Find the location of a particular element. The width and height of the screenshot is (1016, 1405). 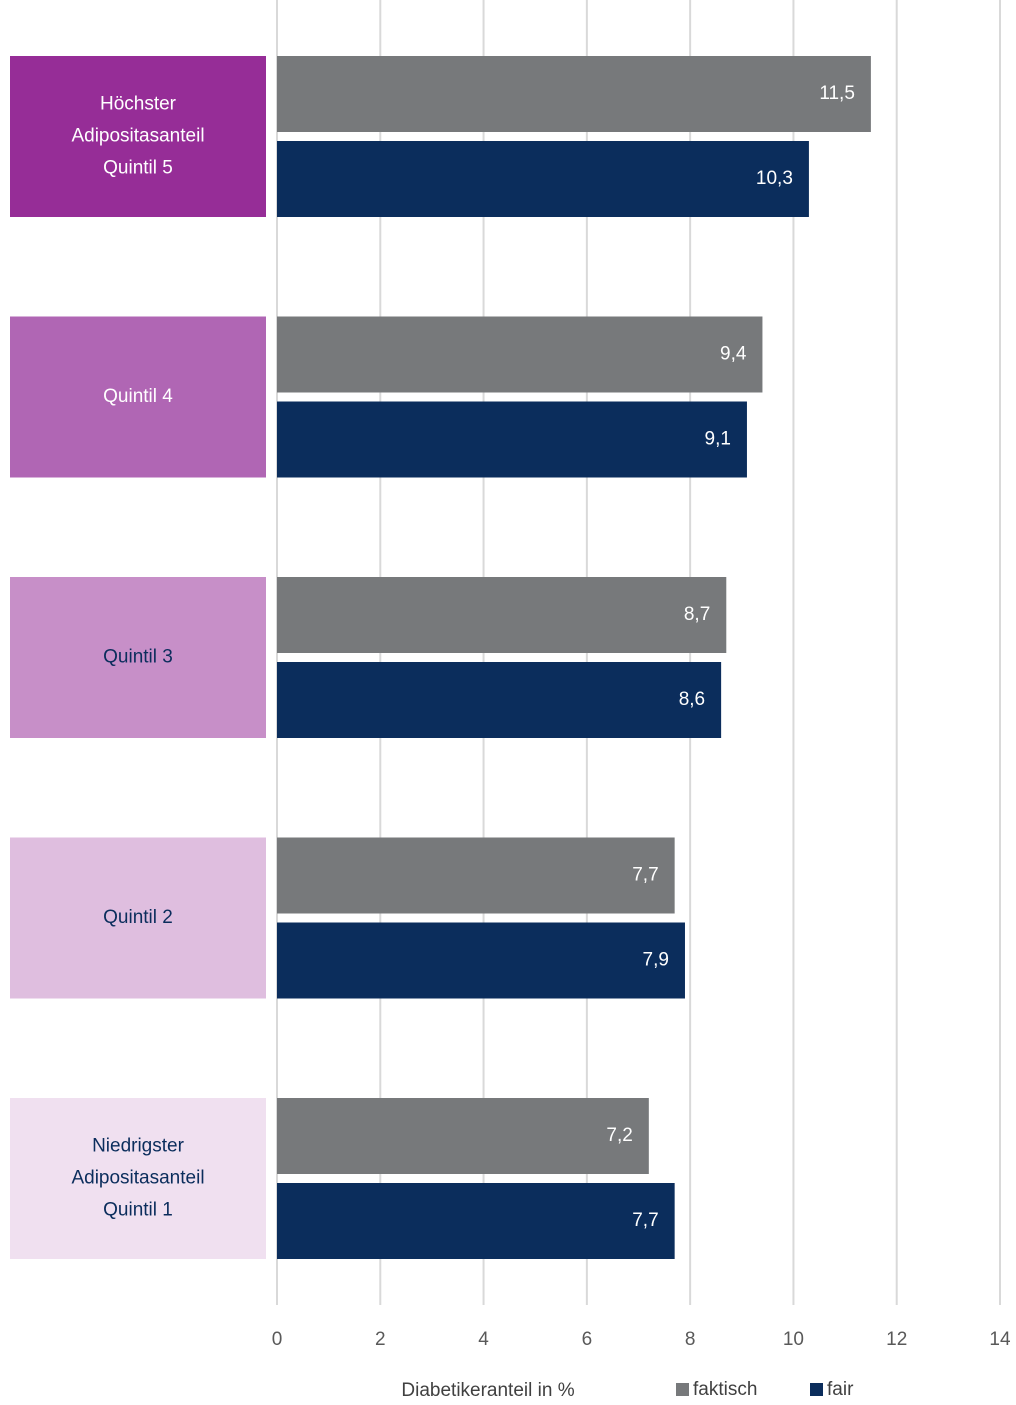

x-tick-label: 14 is located at coordinates (1000, 1339).